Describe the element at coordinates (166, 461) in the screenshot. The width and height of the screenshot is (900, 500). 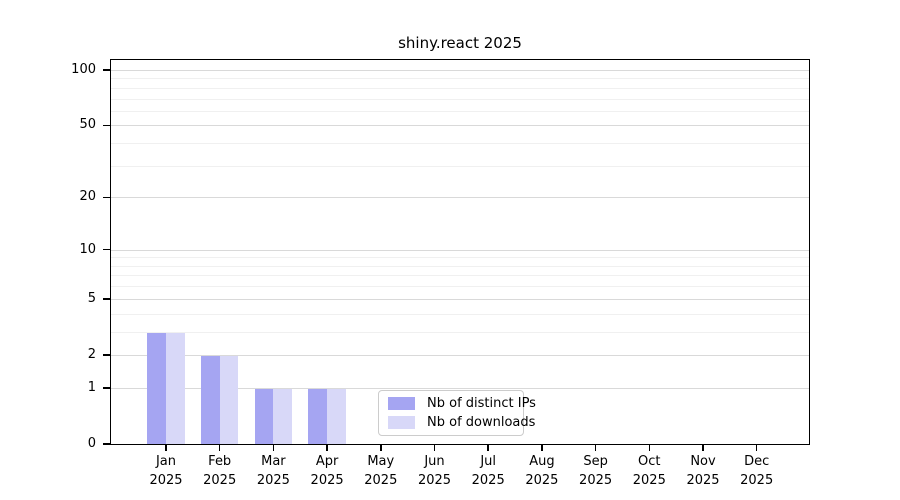
I see `x-tick-month: Jan` at that location.